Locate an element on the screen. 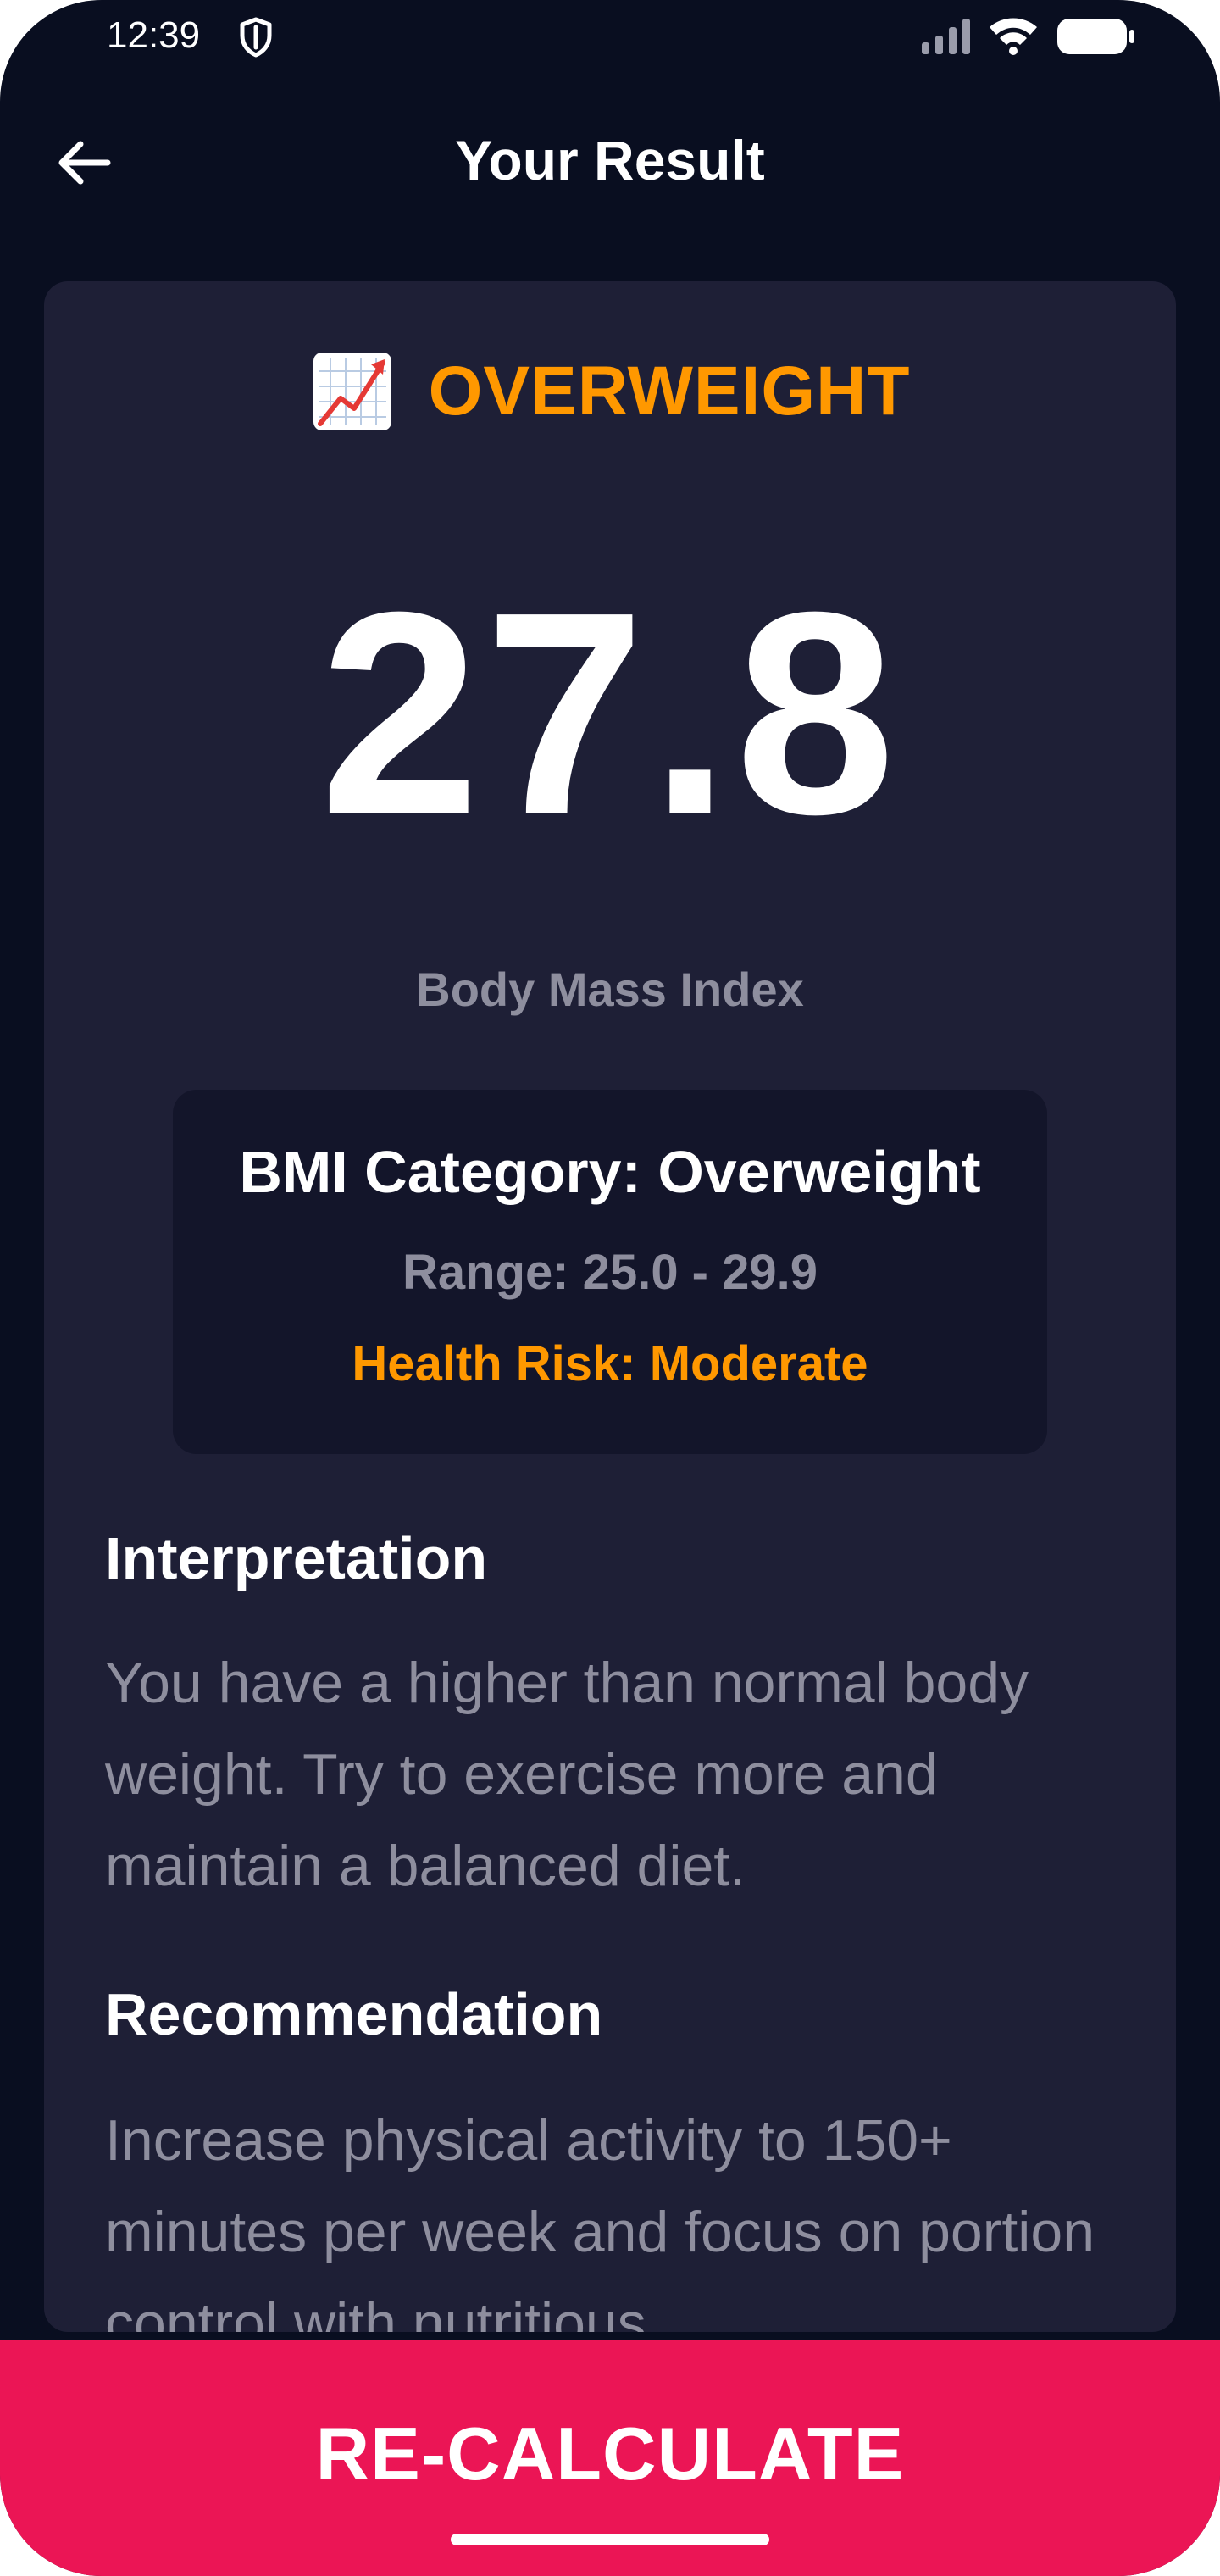 Image resolution: width=1220 pixels, height=2576 pixels. chart-increasing-icon is located at coordinates (352, 391).